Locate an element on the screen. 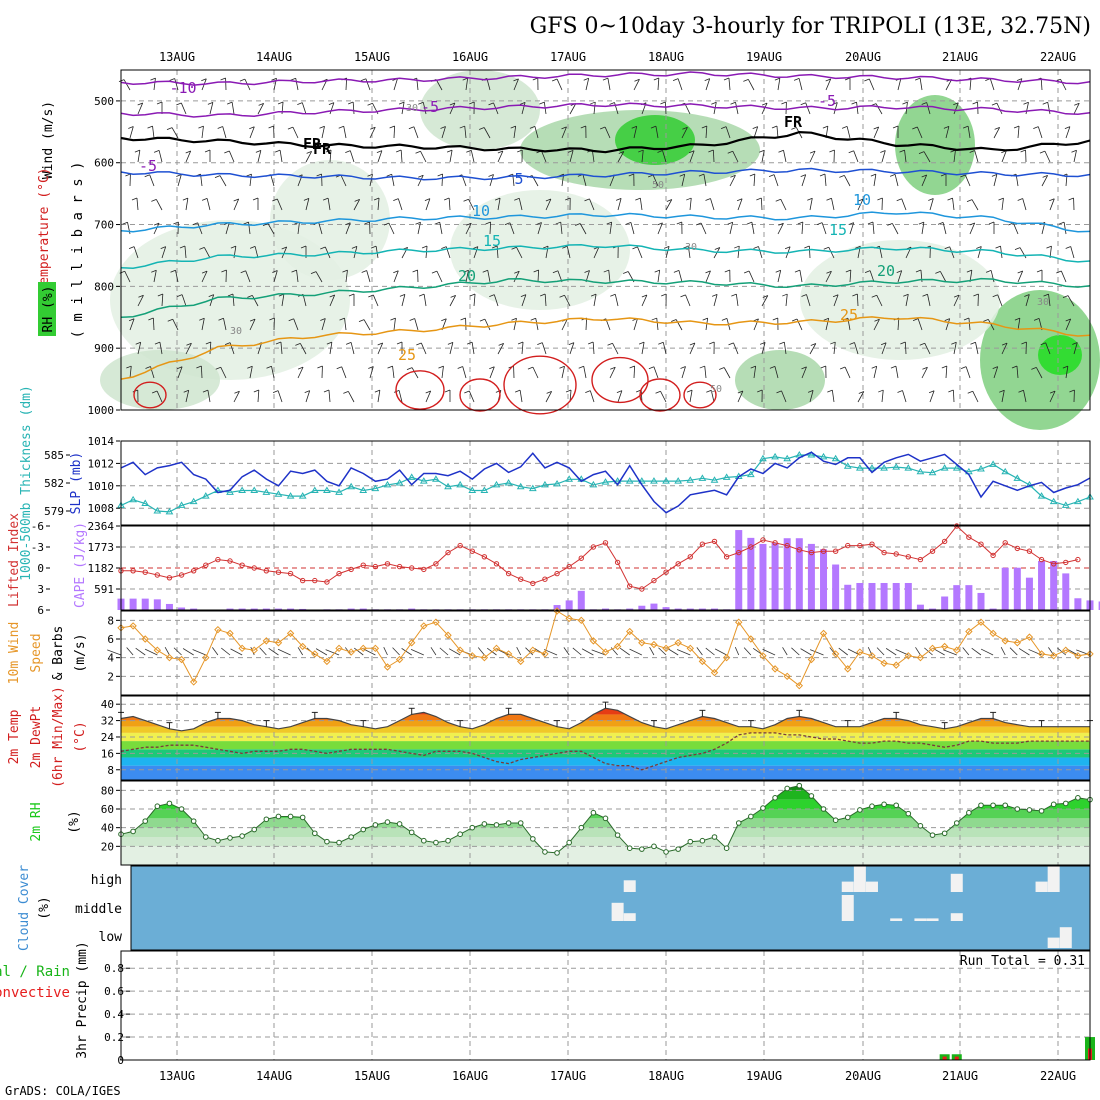  cloud-bar-high is located at coordinates (1053, 879).